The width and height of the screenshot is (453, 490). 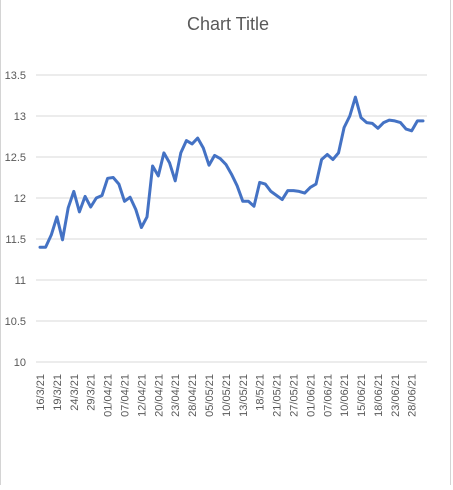 I want to click on x-tick-label: 05/05/21, so click(x=210, y=395).